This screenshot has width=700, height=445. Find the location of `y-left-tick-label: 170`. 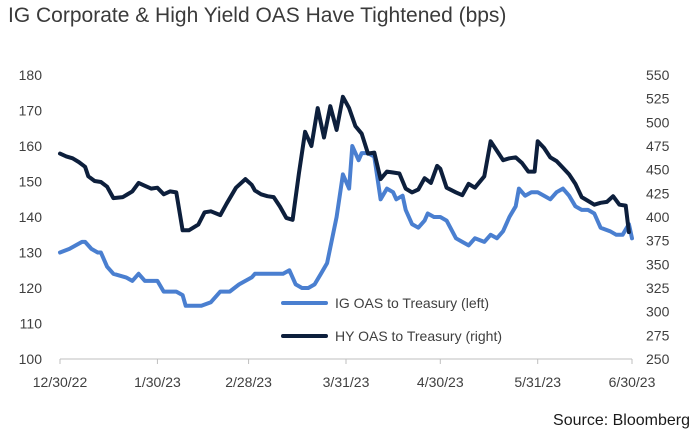

y-left-tick-label: 170 is located at coordinates (31, 111).